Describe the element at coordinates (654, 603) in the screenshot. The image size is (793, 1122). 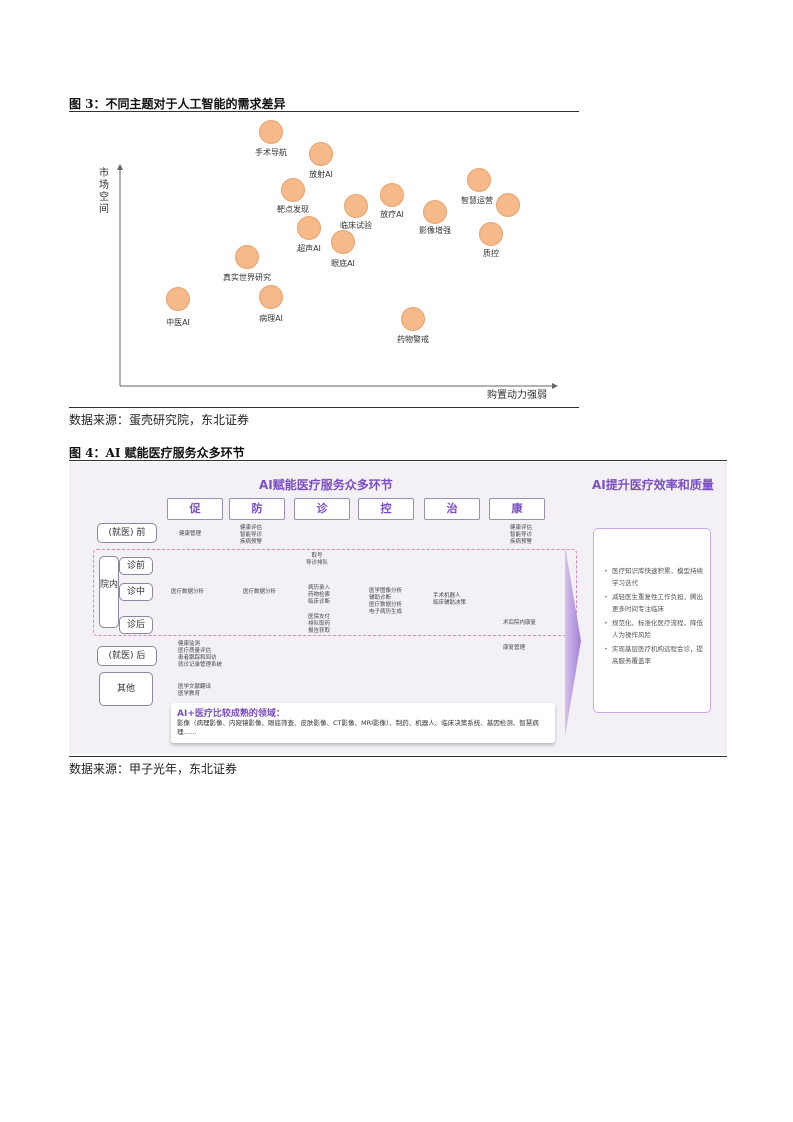
I see `benefit-item: 减轻医生重复性工作负担，腾出更多时间专注临床` at that location.